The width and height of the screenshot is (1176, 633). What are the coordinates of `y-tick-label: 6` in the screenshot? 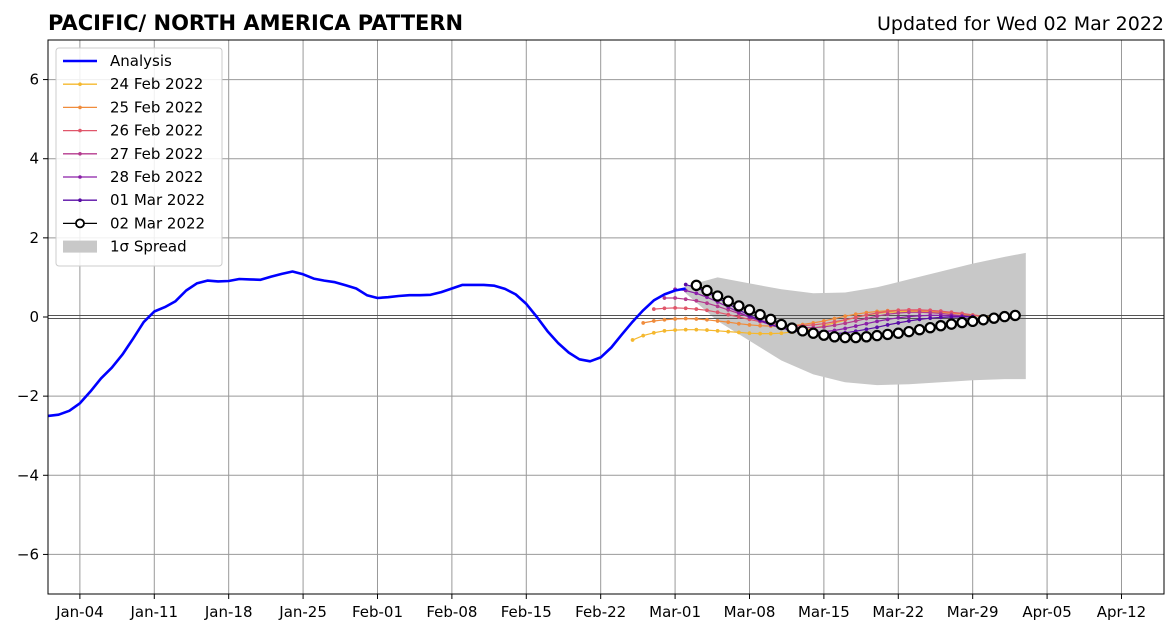 It's located at (34, 80).